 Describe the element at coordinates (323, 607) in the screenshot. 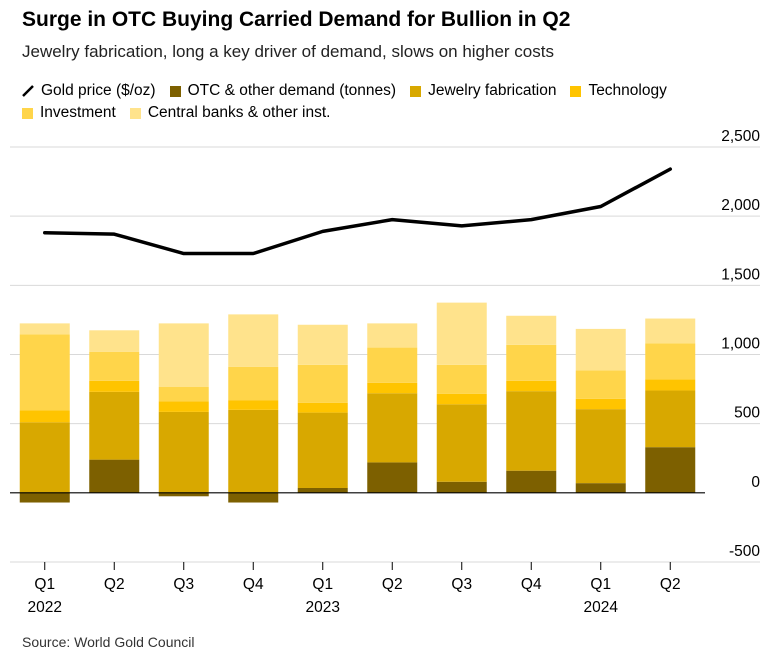

I see `x-year-label: 2023` at that location.